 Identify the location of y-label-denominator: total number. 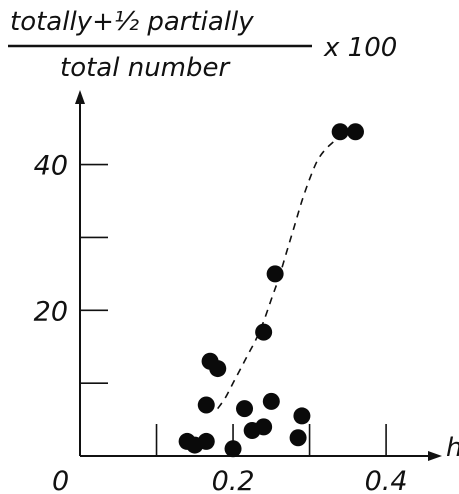
(146, 68).